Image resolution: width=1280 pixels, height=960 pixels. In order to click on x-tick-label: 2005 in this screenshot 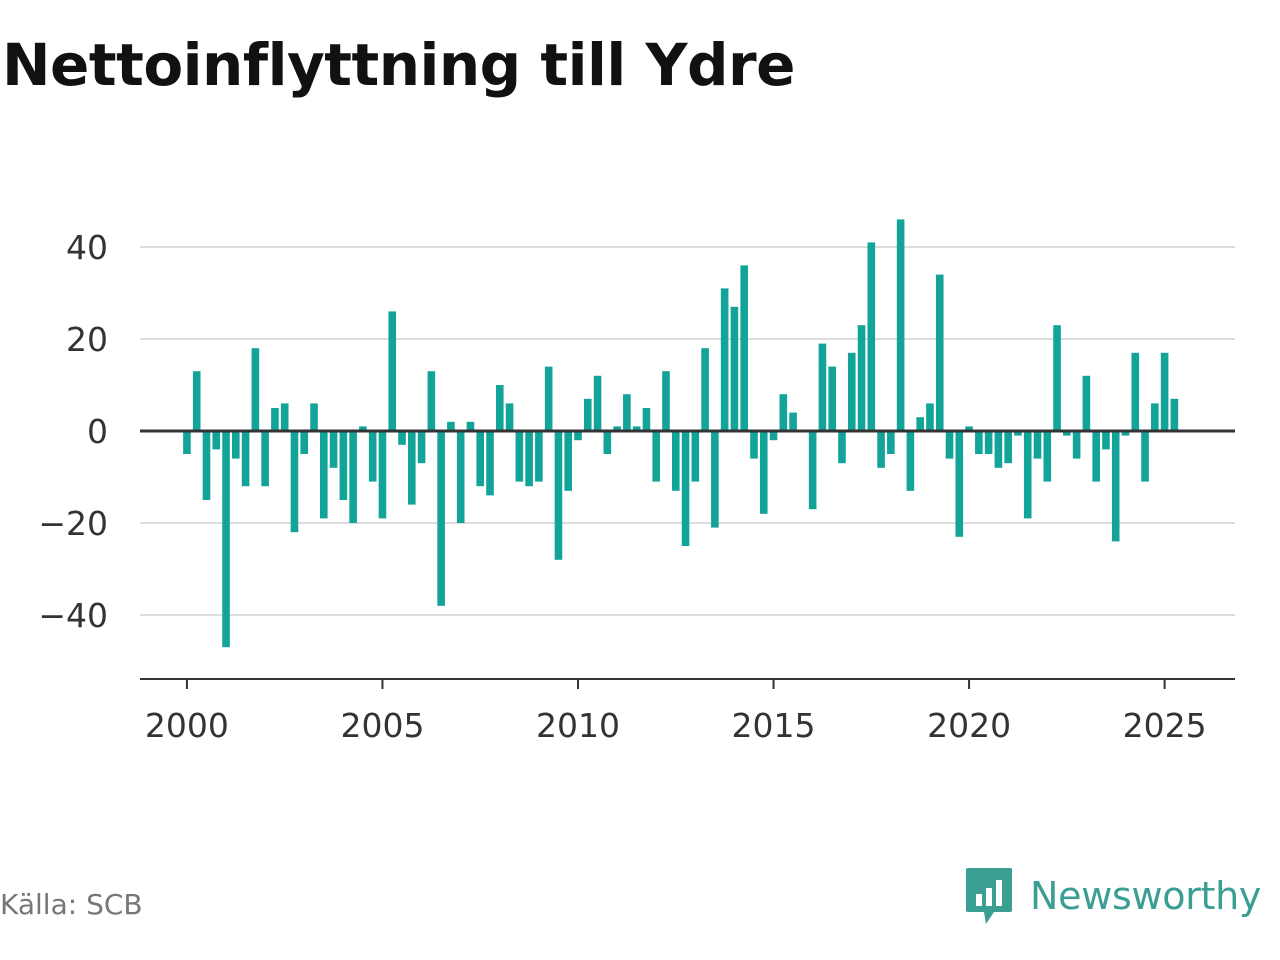, I will do `click(382, 725)`.